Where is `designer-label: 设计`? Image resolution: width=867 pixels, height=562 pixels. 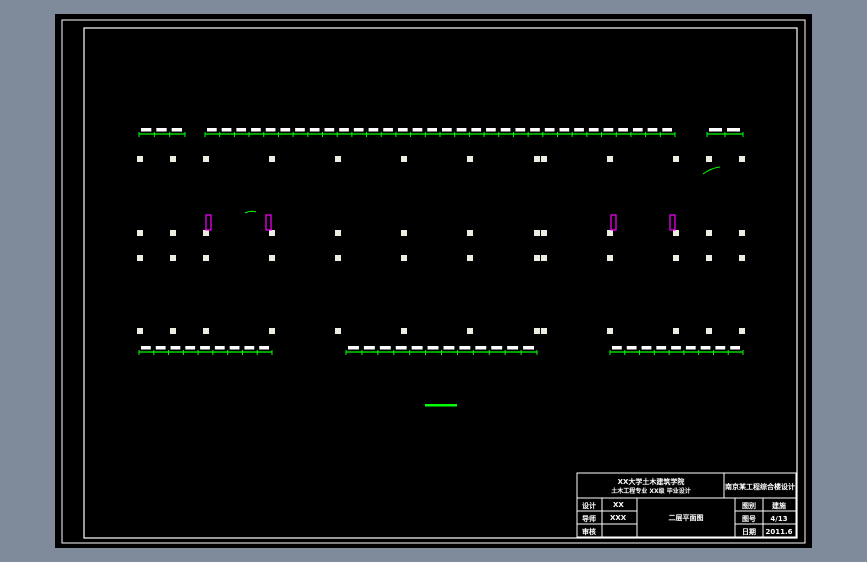
designer-label: 设计 is located at coordinates (589, 505).